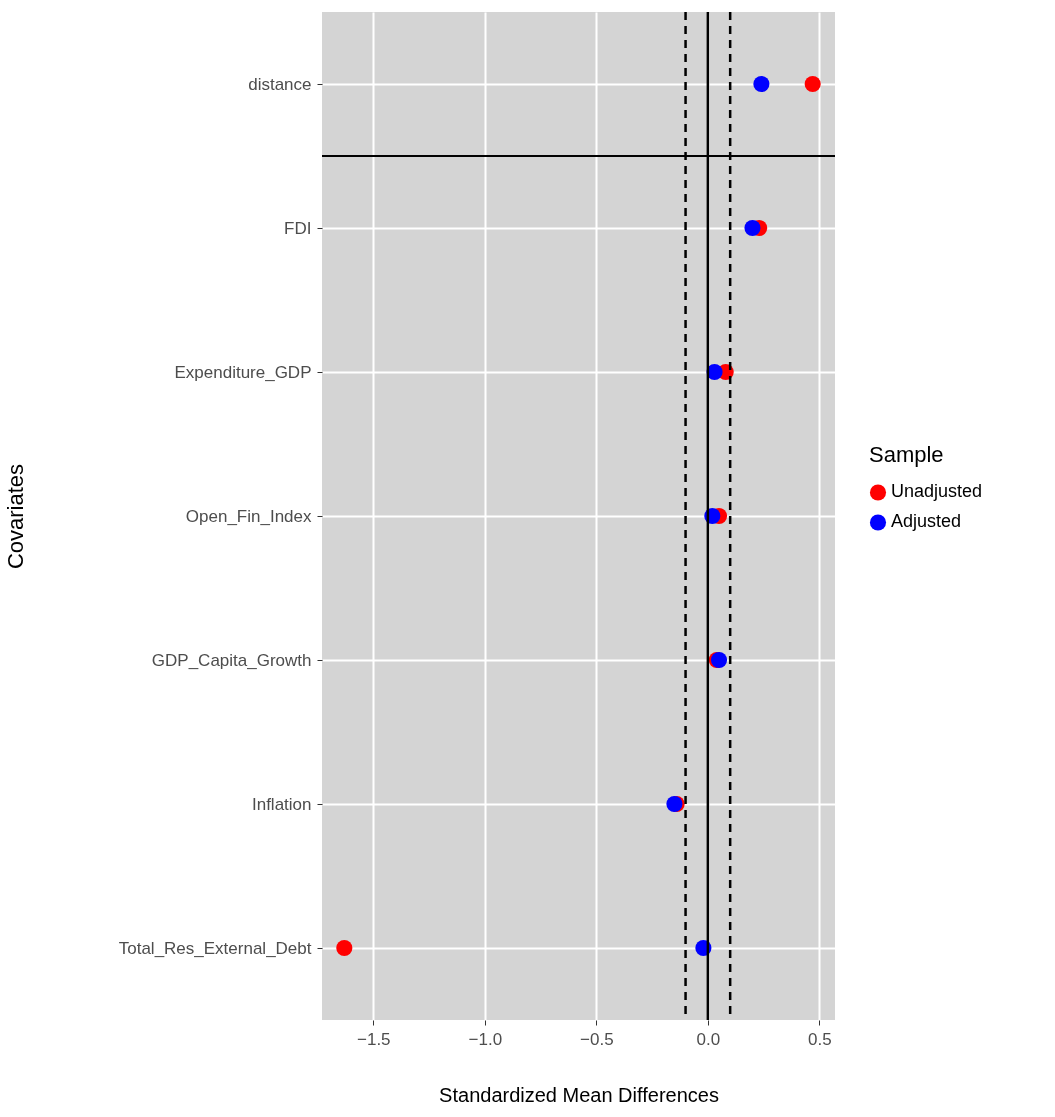  What do you see at coordinates (281, 804) in the screenshot?
I see `y-tick-label: Inflation` at bounding box center [281, 804].